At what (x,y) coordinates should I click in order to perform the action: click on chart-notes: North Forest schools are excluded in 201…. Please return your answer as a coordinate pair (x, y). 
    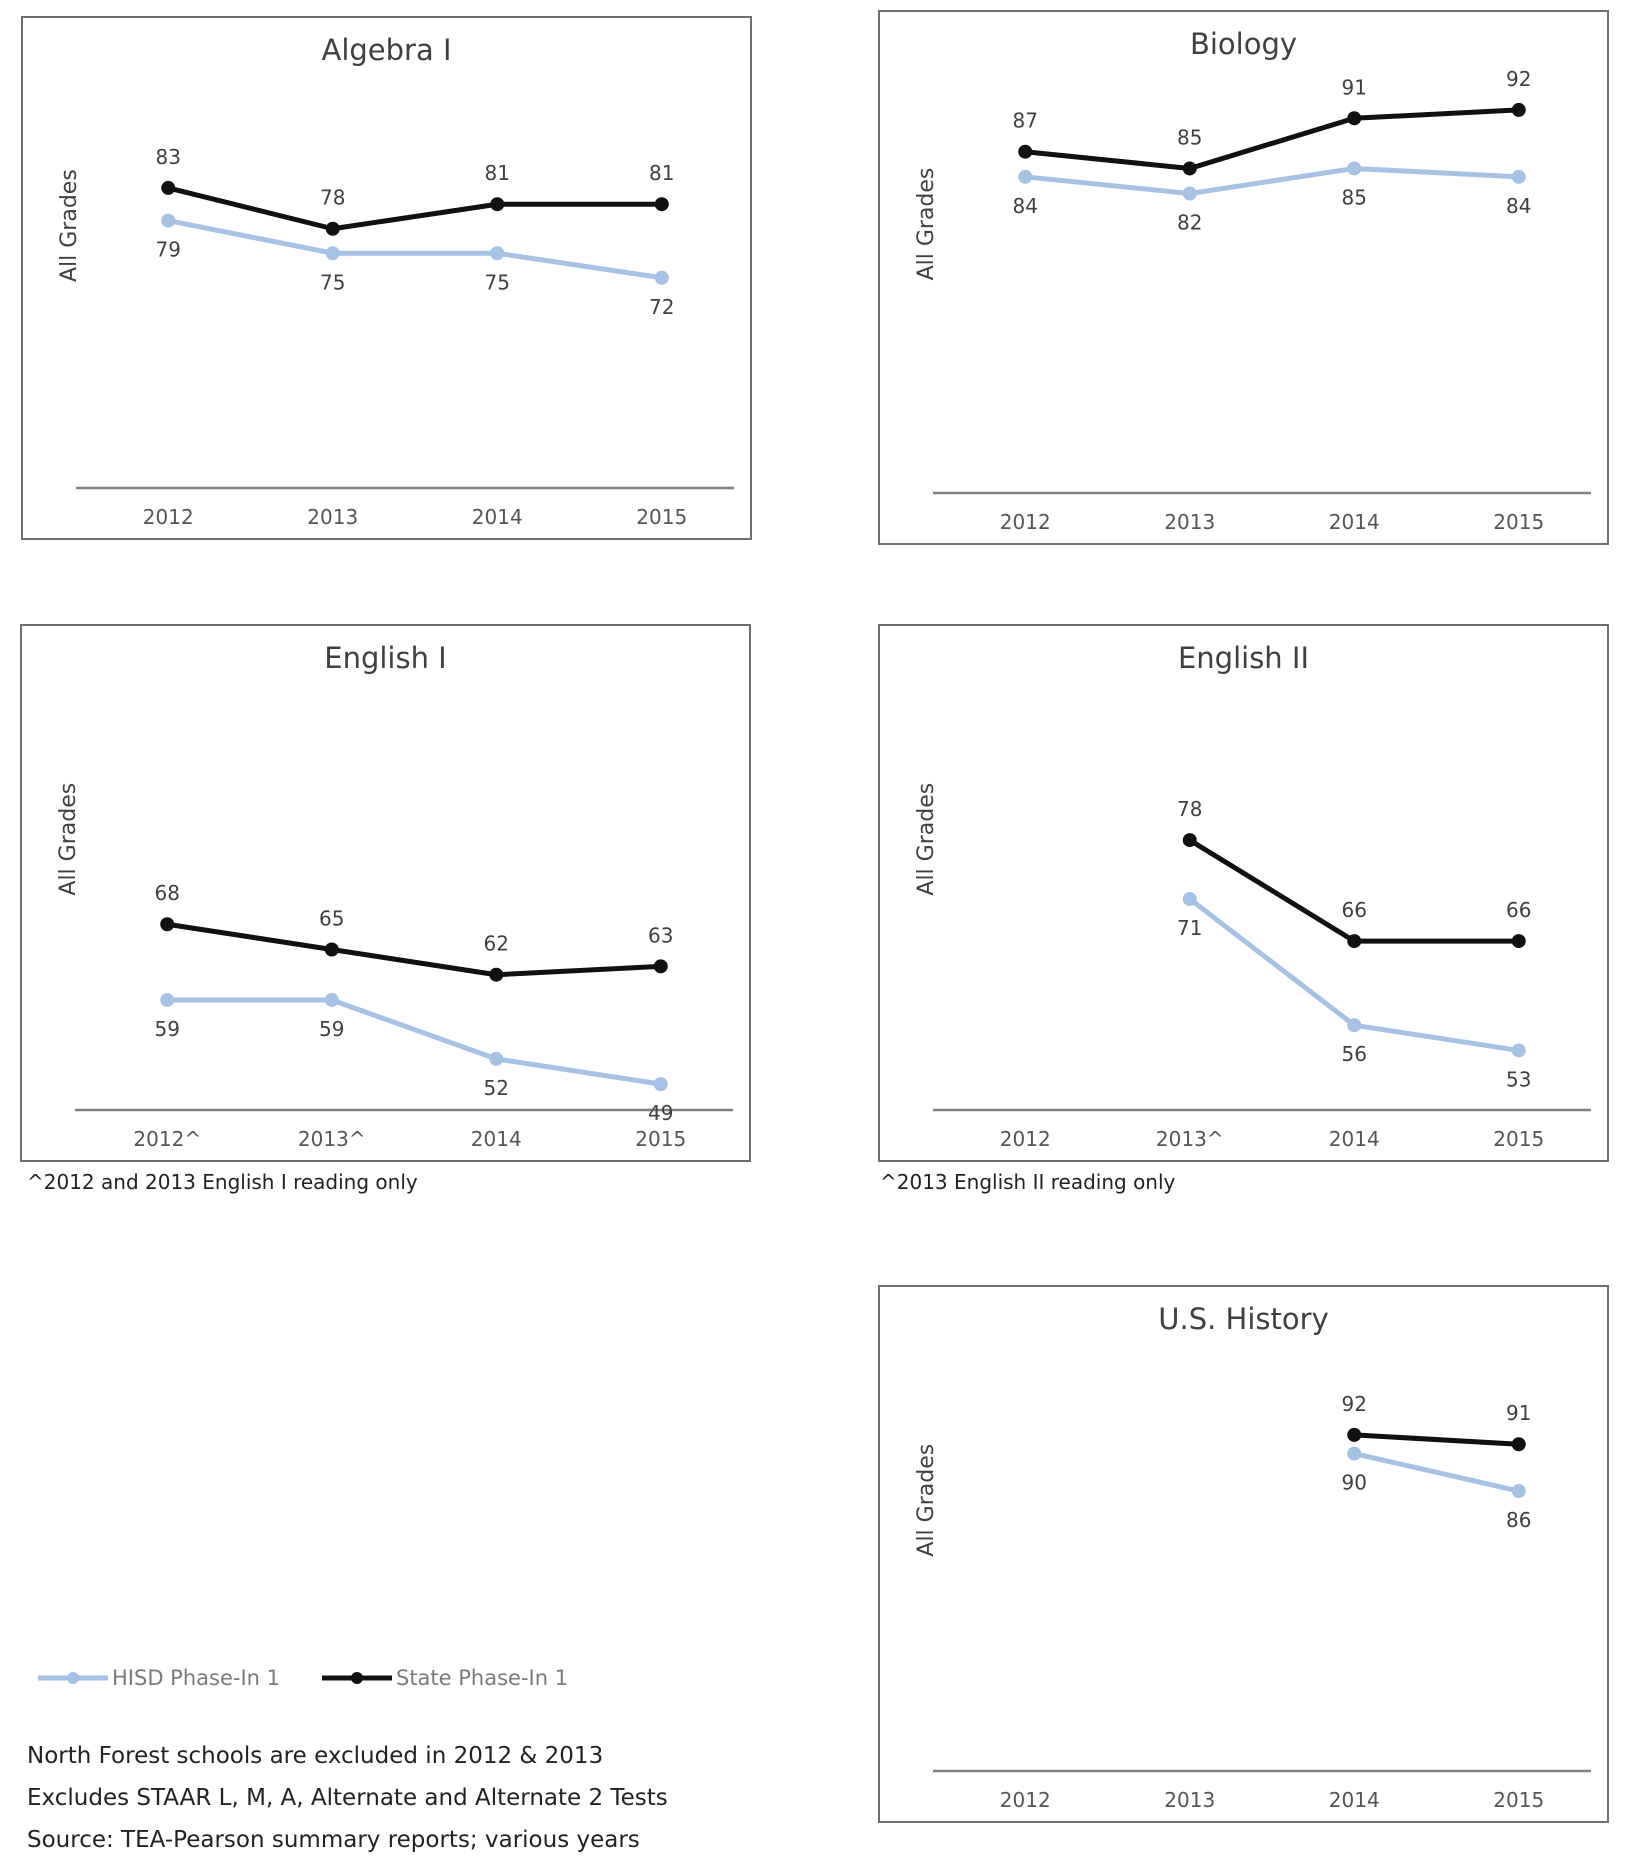
    Looking at the image, I should click on (347, 1798).